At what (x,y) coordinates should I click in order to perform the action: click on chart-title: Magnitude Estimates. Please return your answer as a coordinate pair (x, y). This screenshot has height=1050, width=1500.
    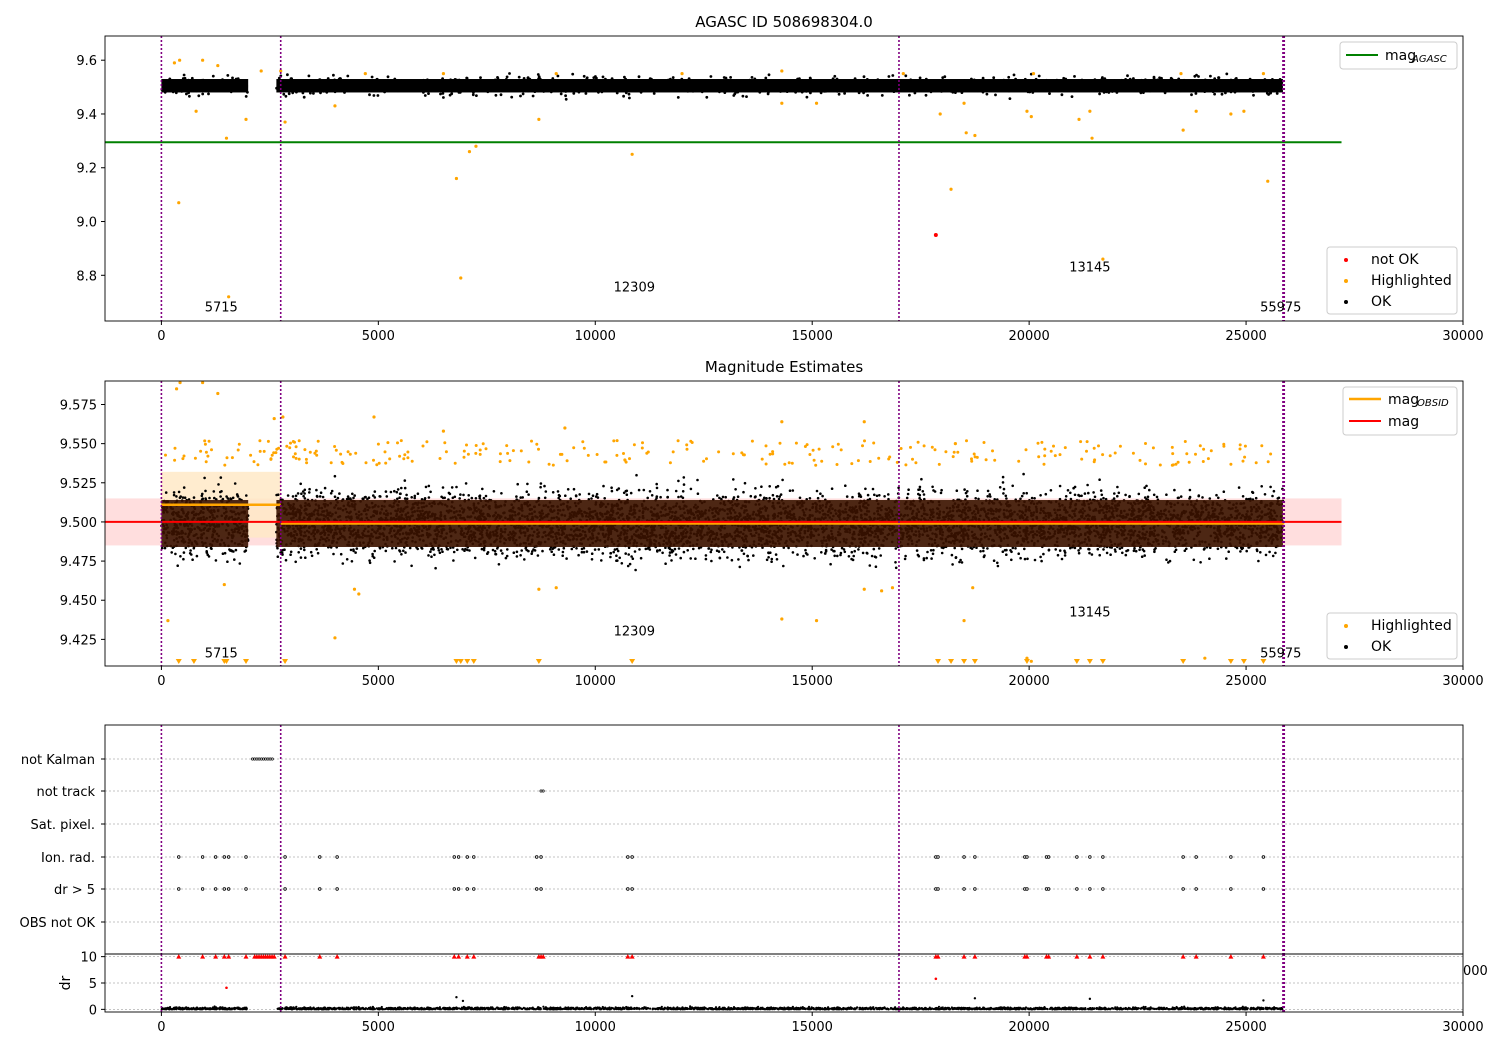
    Looking at the image, I should click on (784, 367).